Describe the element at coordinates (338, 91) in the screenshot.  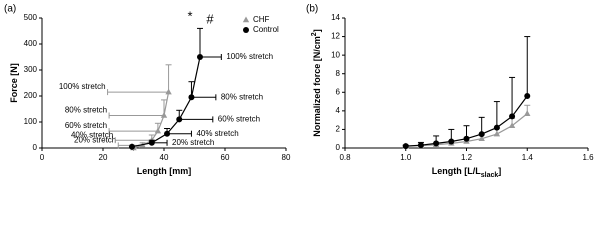
I see `y-tick-label: 6` at that location.